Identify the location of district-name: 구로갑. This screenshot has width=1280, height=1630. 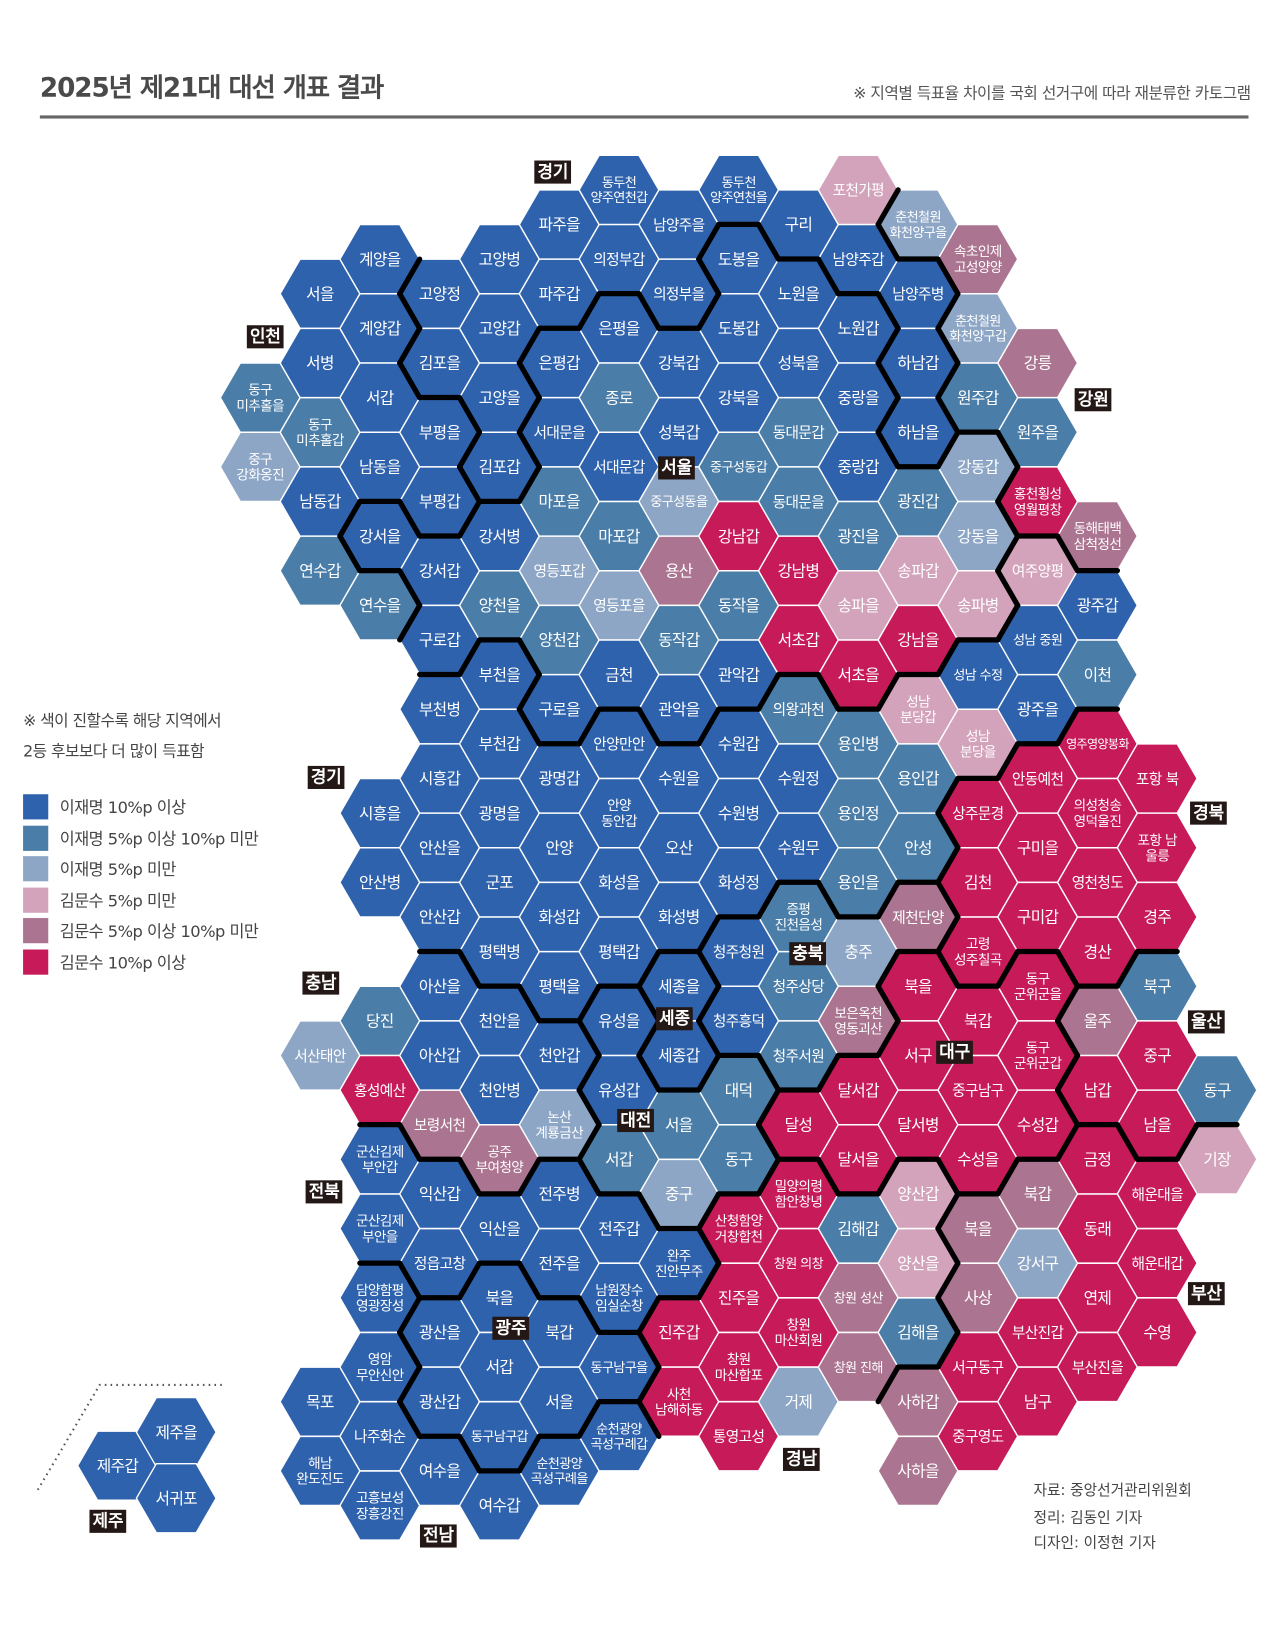
(440, 640).